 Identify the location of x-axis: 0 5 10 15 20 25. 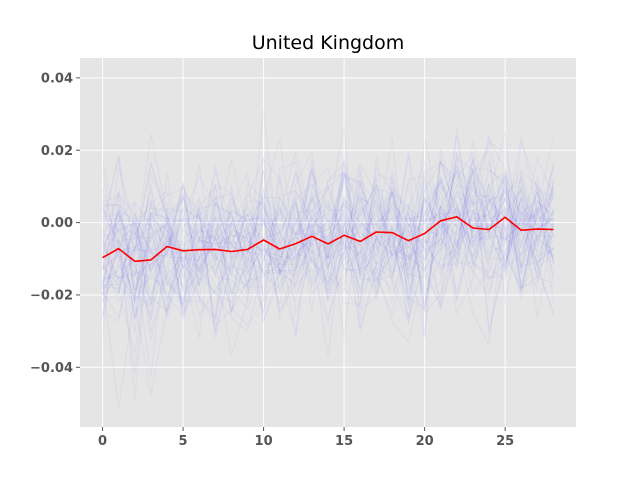
(306, 438).